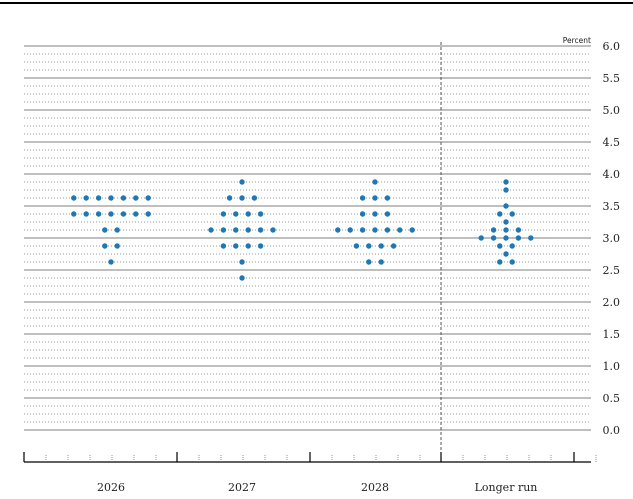  I want to click on y-tick-label: 4.5, so click(612, 142).